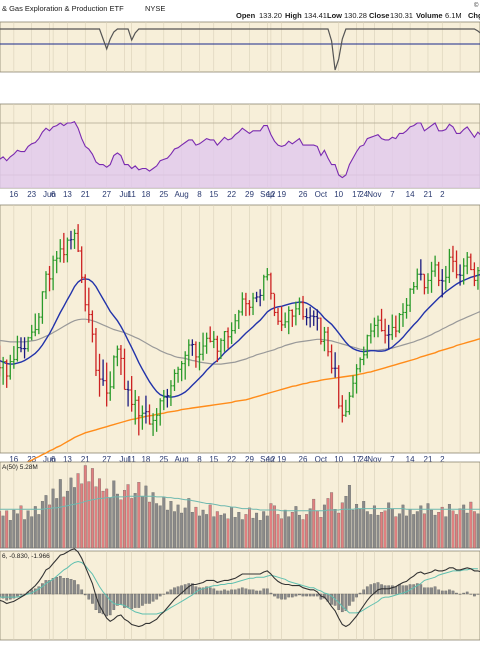 This screenshot has height=650, width=480. I want to click on close-label: Close, so click(379, 15).